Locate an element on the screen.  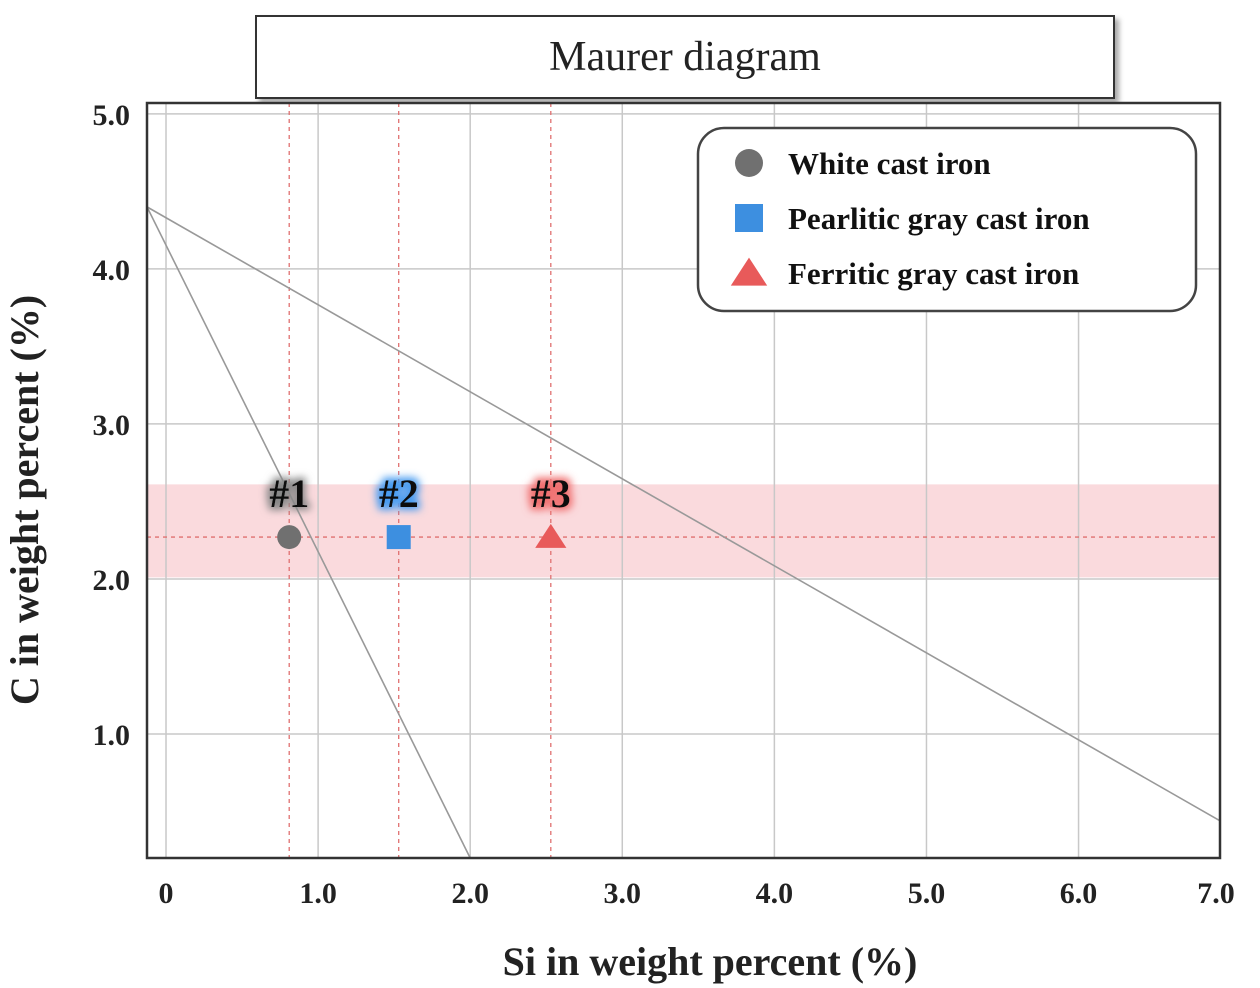
point-label: #2 is located at coordinates (399, 493).